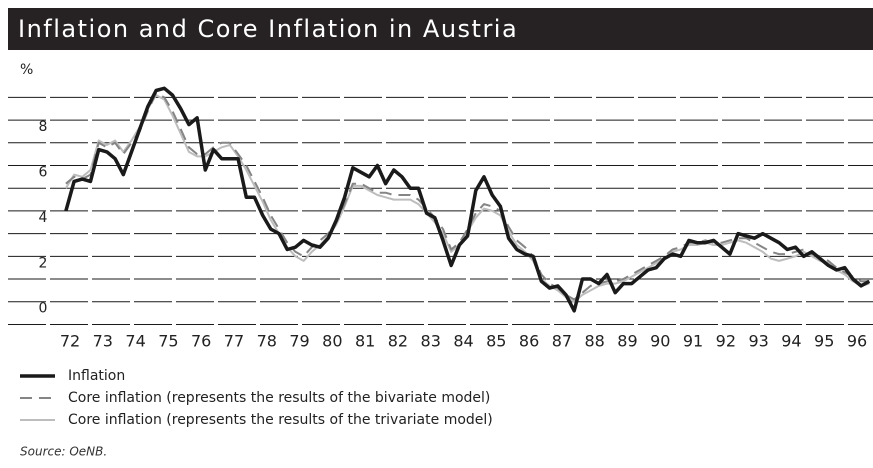 The width and height of the screenshot is (873, 468). Describe the element at coordinates (26, 70) in the screenshot. I see `y-axis-label: %` at that location.